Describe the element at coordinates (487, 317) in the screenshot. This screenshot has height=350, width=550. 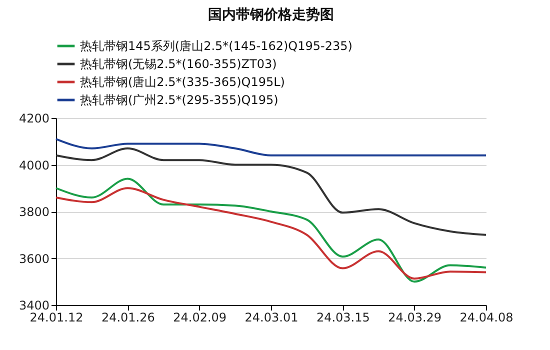
I see `x-tick-label: 24.04.08` at that location.